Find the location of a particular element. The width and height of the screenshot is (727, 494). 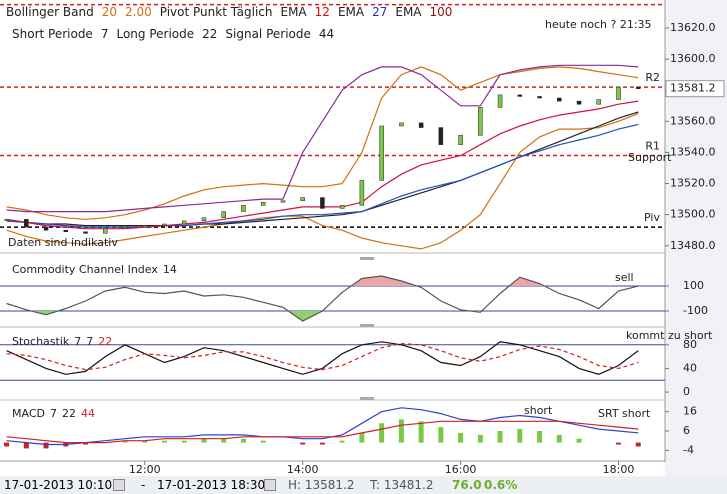

level-label: Piv is located at coordinates (652, 217).